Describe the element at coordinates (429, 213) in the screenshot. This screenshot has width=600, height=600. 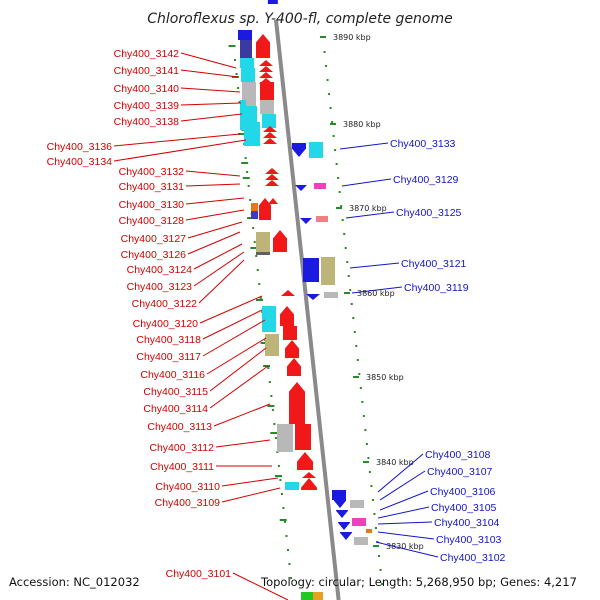
I see `gene-label-right: Chy400_3125` at that location.